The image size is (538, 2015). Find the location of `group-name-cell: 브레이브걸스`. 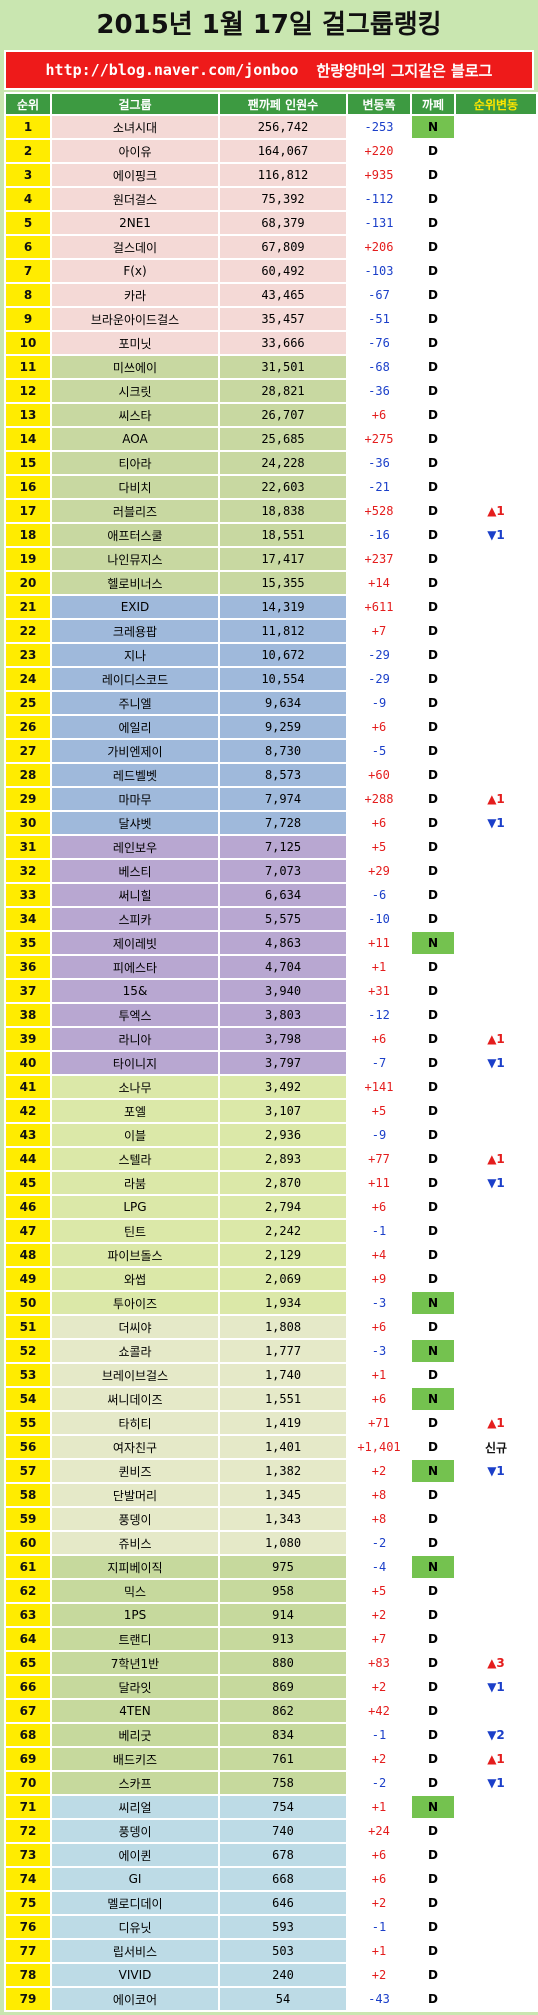

group-name-cell: 브레이브걸스 is located at coordinates (135, 1375).